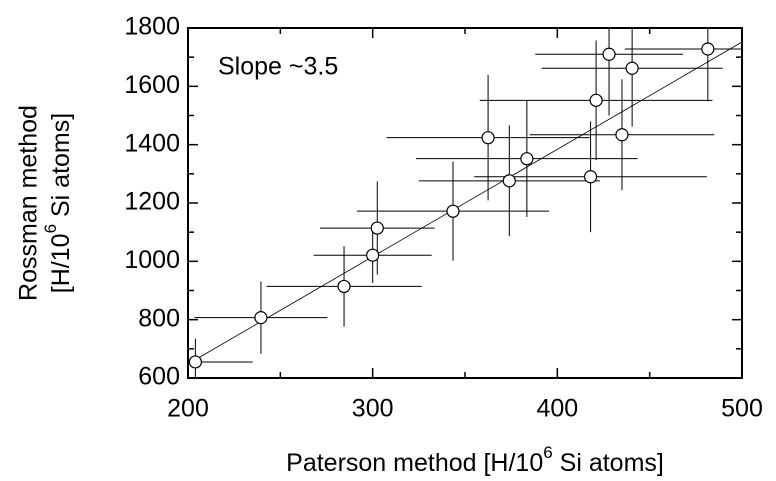 The width and height of the screenshot is (776, 481). Describe the element at coordinates (373, 409) in the screenshot. I see `x-tick-label: 300` at that location.